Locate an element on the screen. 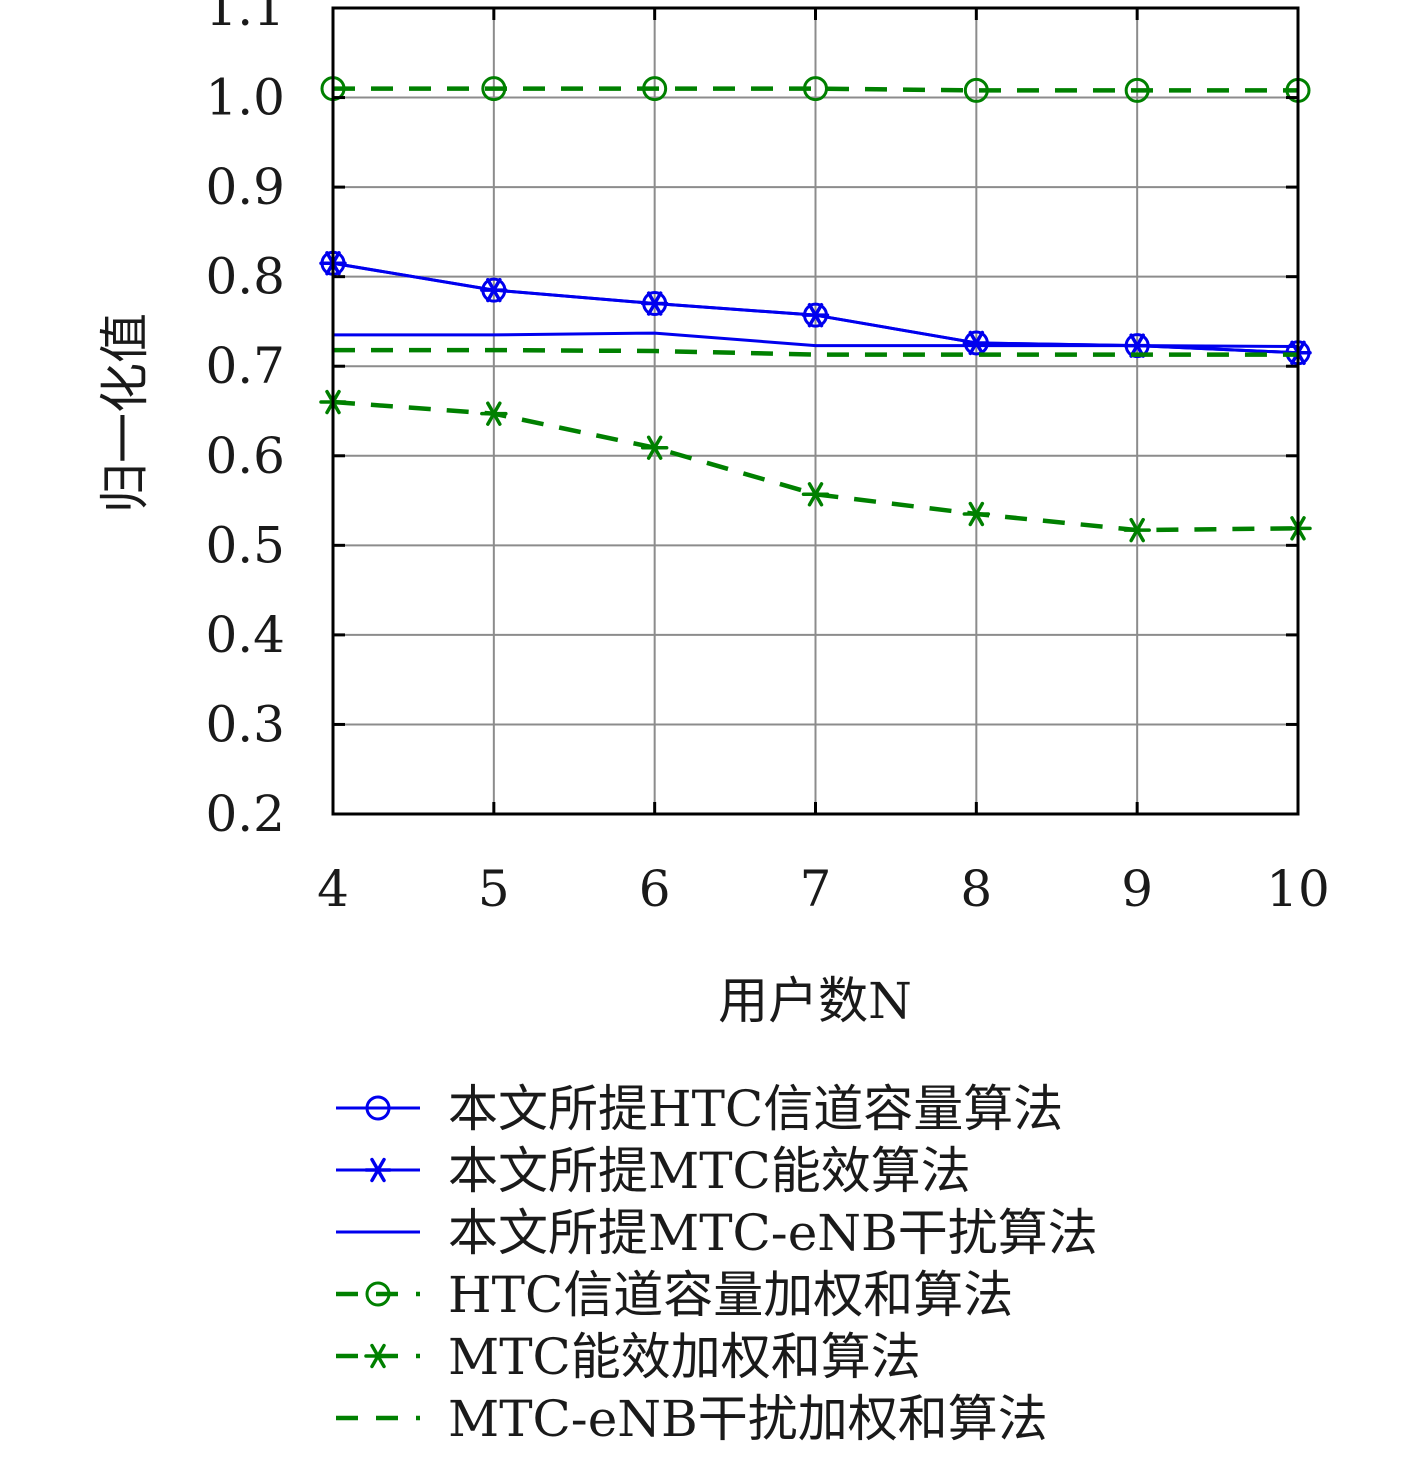 The height and width of the screenshot is (1469, 1417). y-tick-label: 0.6 is located at coordinates (245, 456).